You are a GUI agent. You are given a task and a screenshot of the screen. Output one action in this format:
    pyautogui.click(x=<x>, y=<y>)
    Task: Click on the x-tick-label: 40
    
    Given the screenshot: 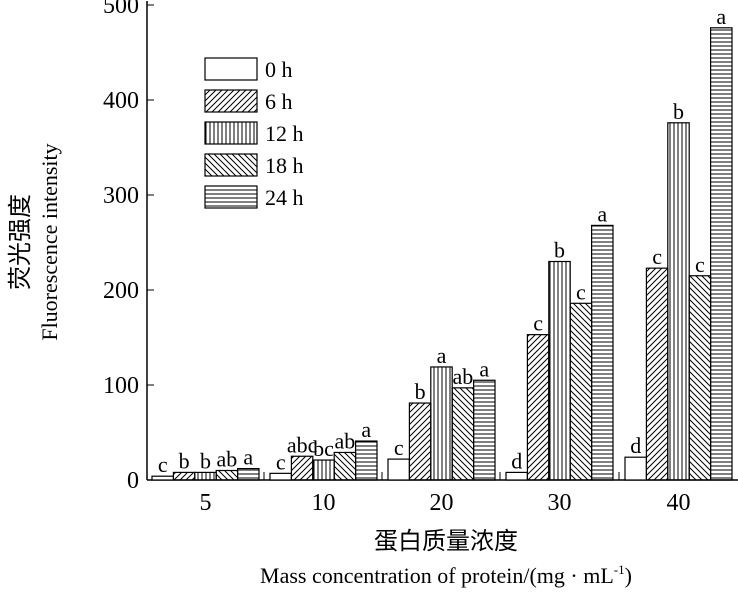 What is the action you would take?
    pyautogui.click(x=679, y=503)
    